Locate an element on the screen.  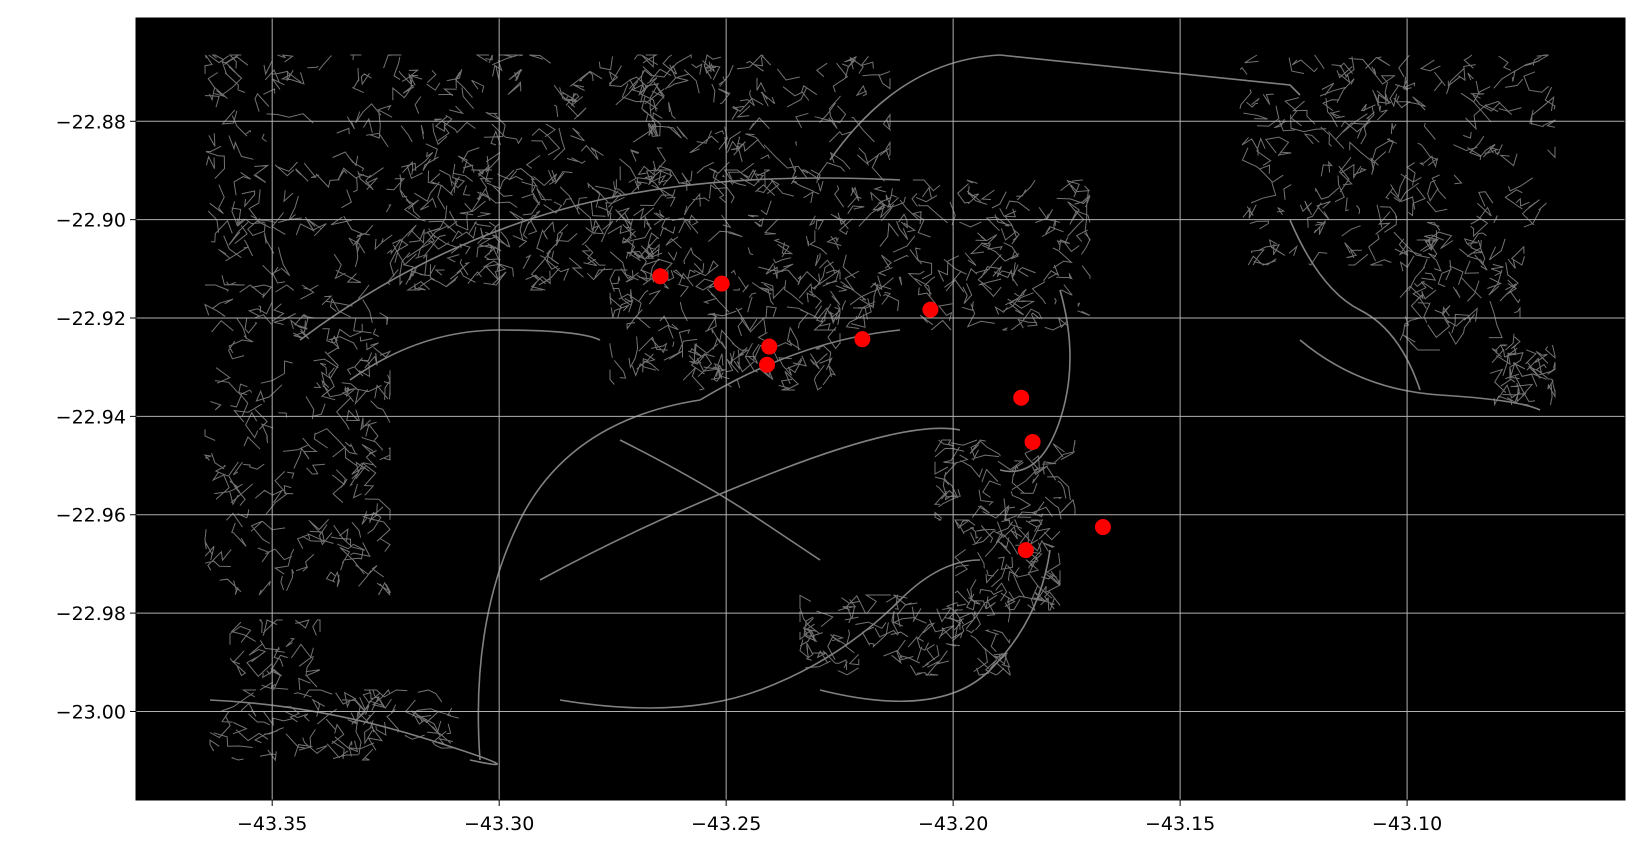
x-tick-label: −43.20 is located at coordinates (953, 824).